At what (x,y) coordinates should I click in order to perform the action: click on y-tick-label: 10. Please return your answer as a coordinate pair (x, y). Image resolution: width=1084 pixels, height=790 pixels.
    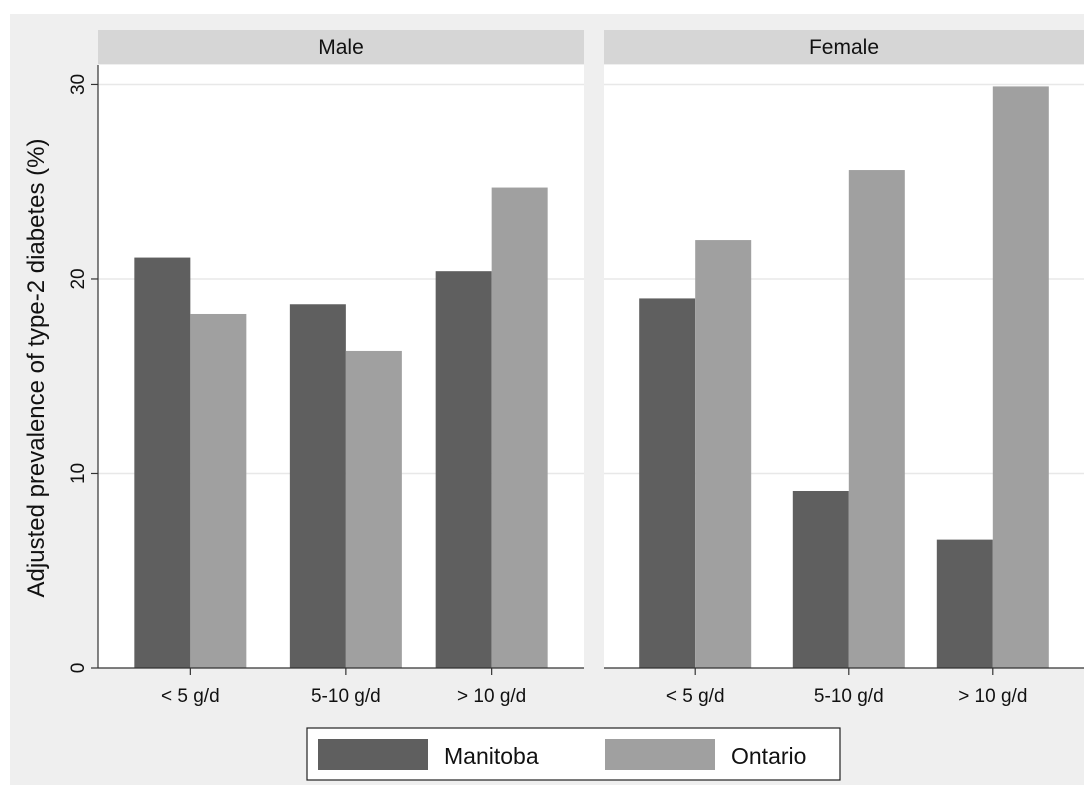
    Looking at the image, I should click on (78, 473).